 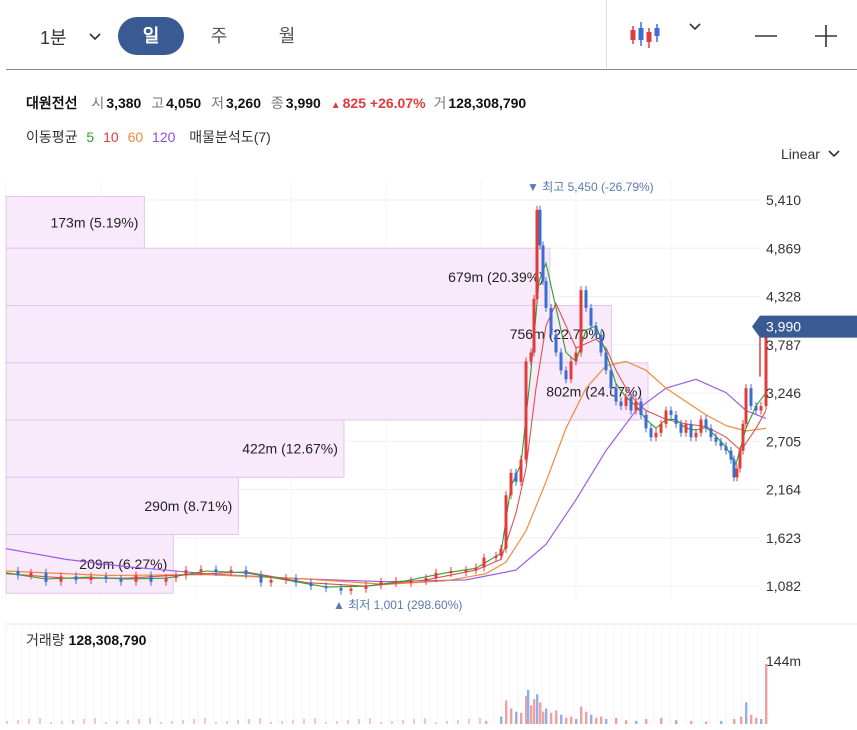 What do you see at coordinates (594, 391) in the screenshot?
I see `volume-profile-label: 802m (24.07%)` at bounding box center [594, 391].